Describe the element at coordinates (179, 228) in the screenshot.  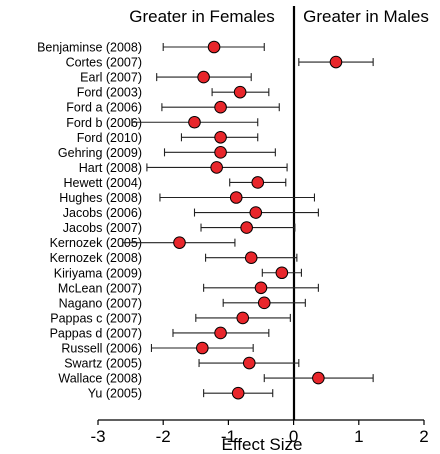
I see `study-row: Jacobs (2007)` at that location.